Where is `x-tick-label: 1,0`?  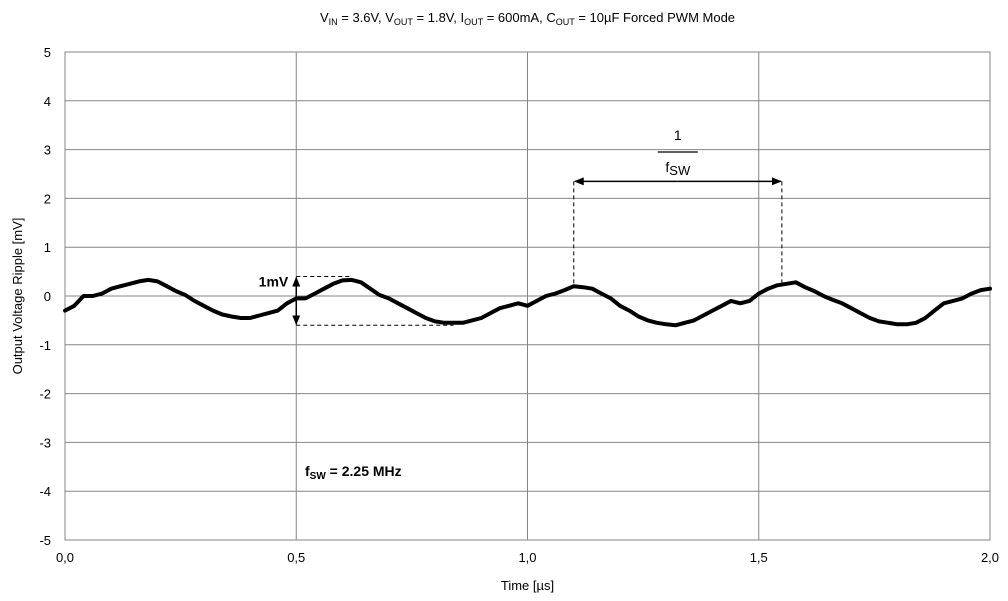 x-tick-label: 1,0 is located at coordinates (527, 557).